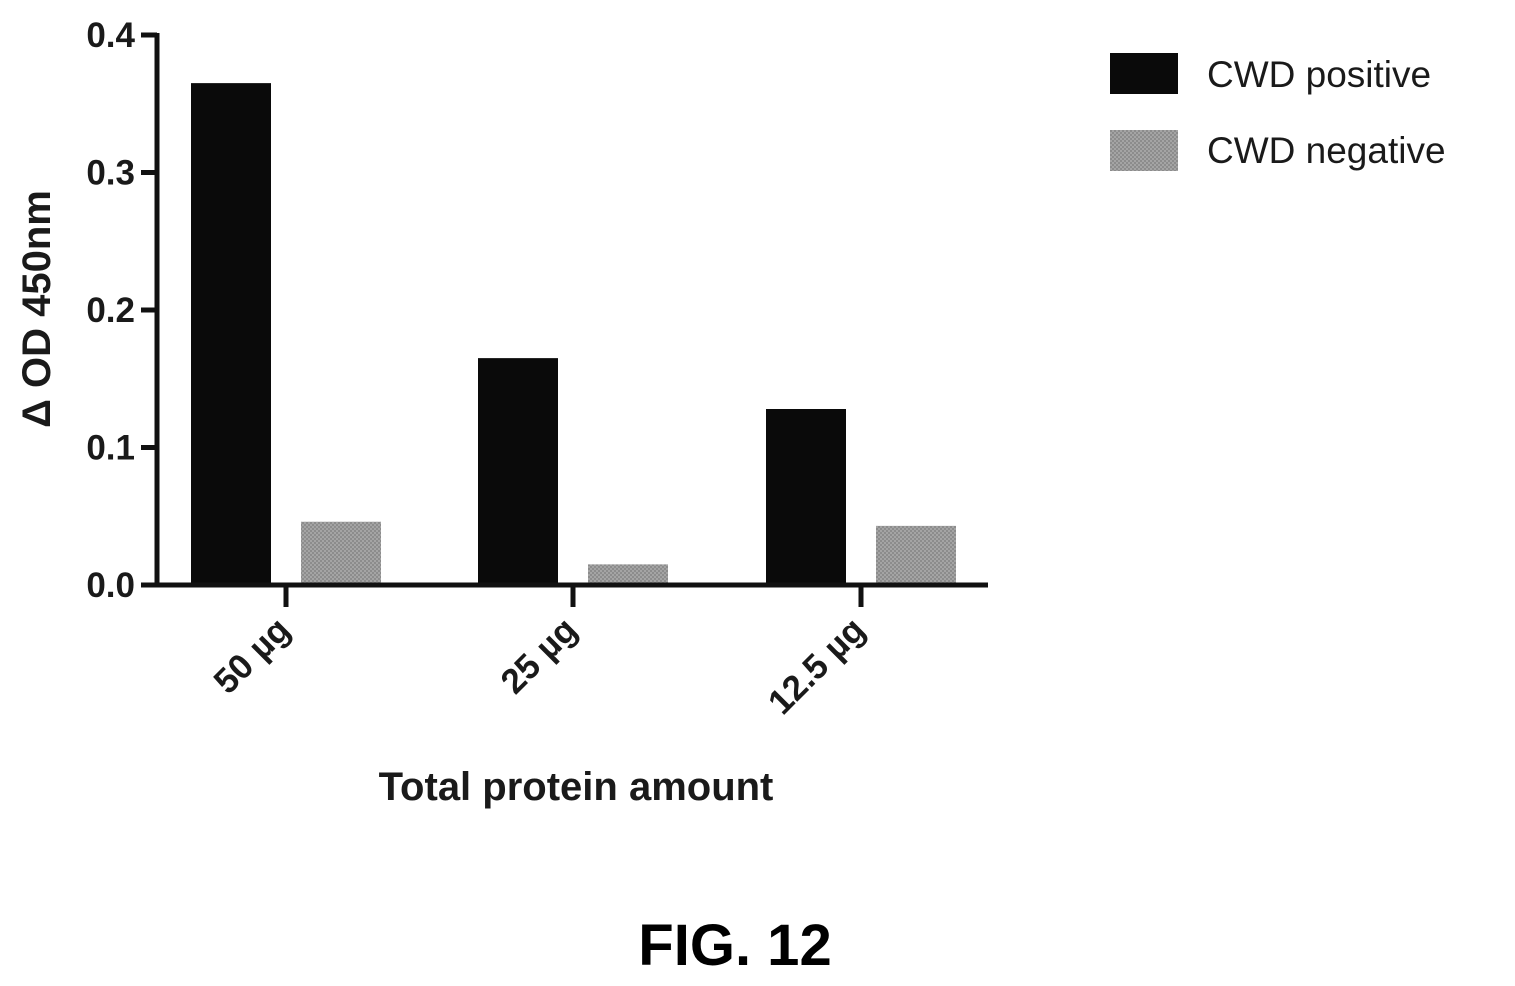  Describe the element at coordinates (341, 553) in the screenshot. I see `bar-cwd-negative-50-g` at that location.